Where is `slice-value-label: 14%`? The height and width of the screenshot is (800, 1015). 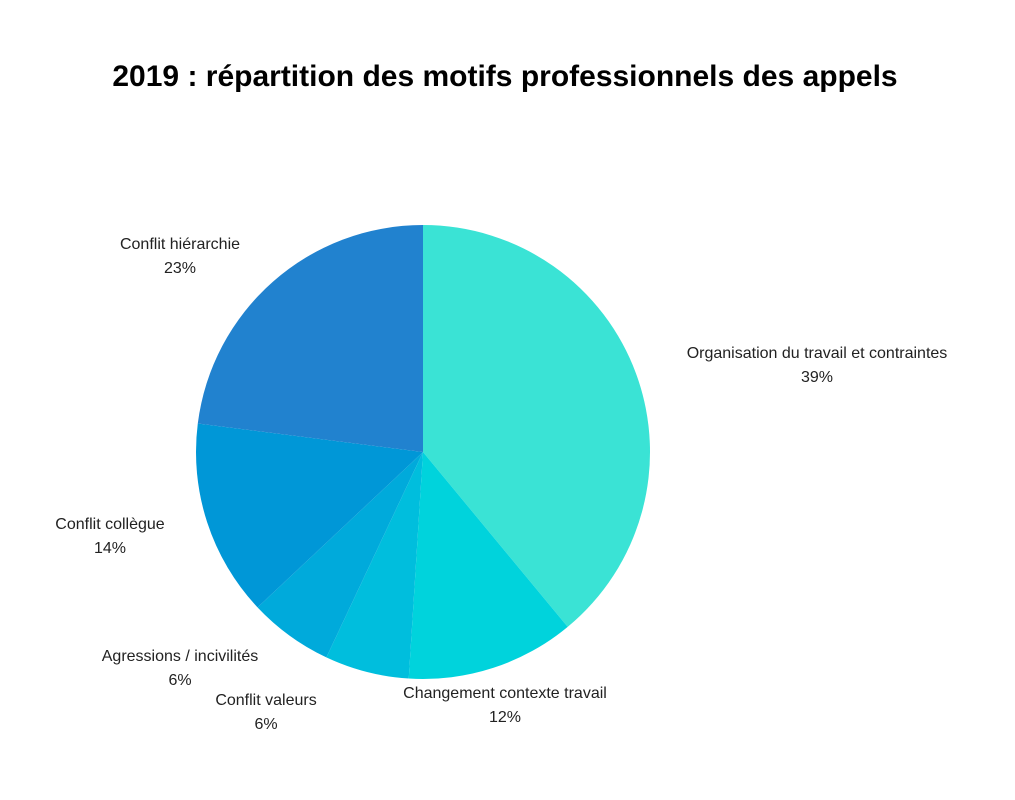 slice-value-label: 14% is located at coordinates (110, 548).